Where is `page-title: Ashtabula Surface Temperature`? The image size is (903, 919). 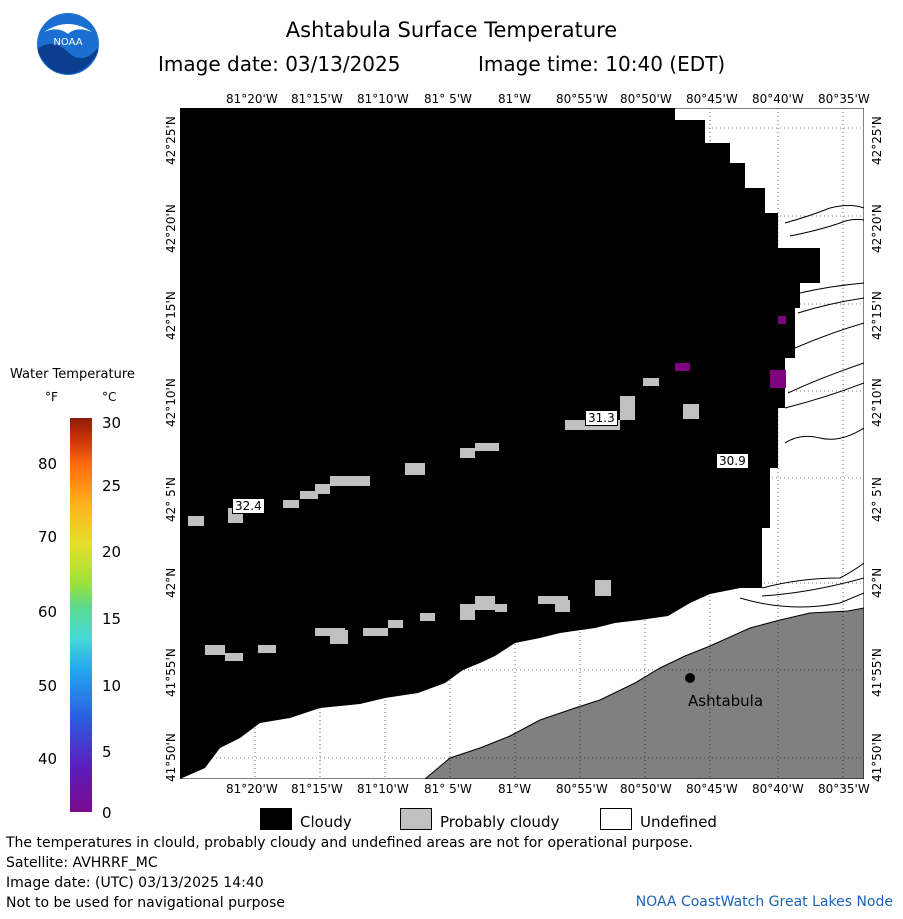
page-title: Ashtabula Surface Temperature is located at coordinates (451, 30).